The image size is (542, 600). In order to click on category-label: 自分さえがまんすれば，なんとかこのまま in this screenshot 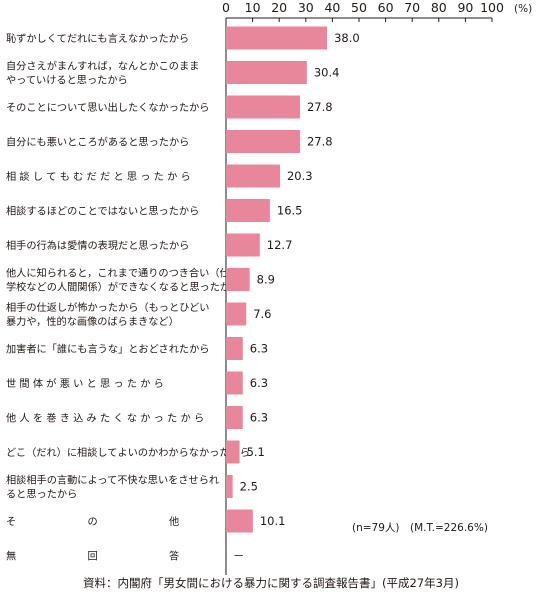, I will do `click(102, 66)`.